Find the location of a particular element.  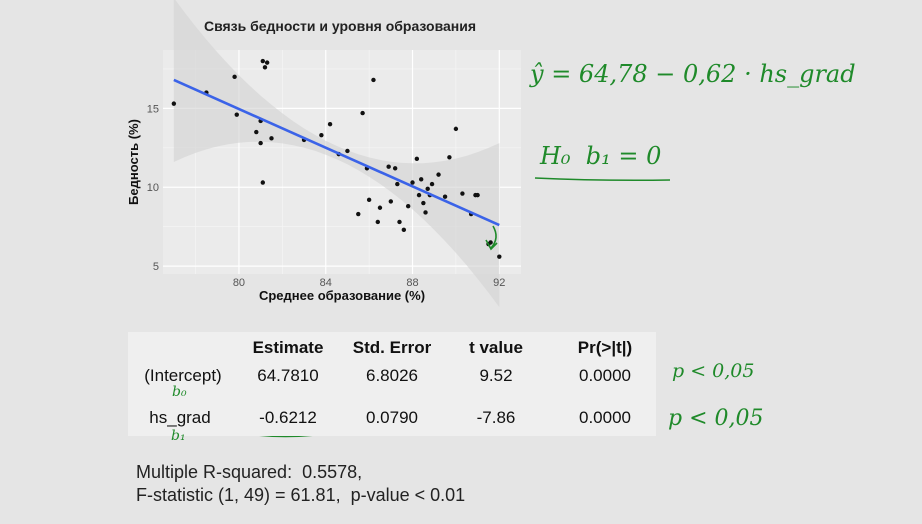

hand-arrow is located at coordinates (491, 238).